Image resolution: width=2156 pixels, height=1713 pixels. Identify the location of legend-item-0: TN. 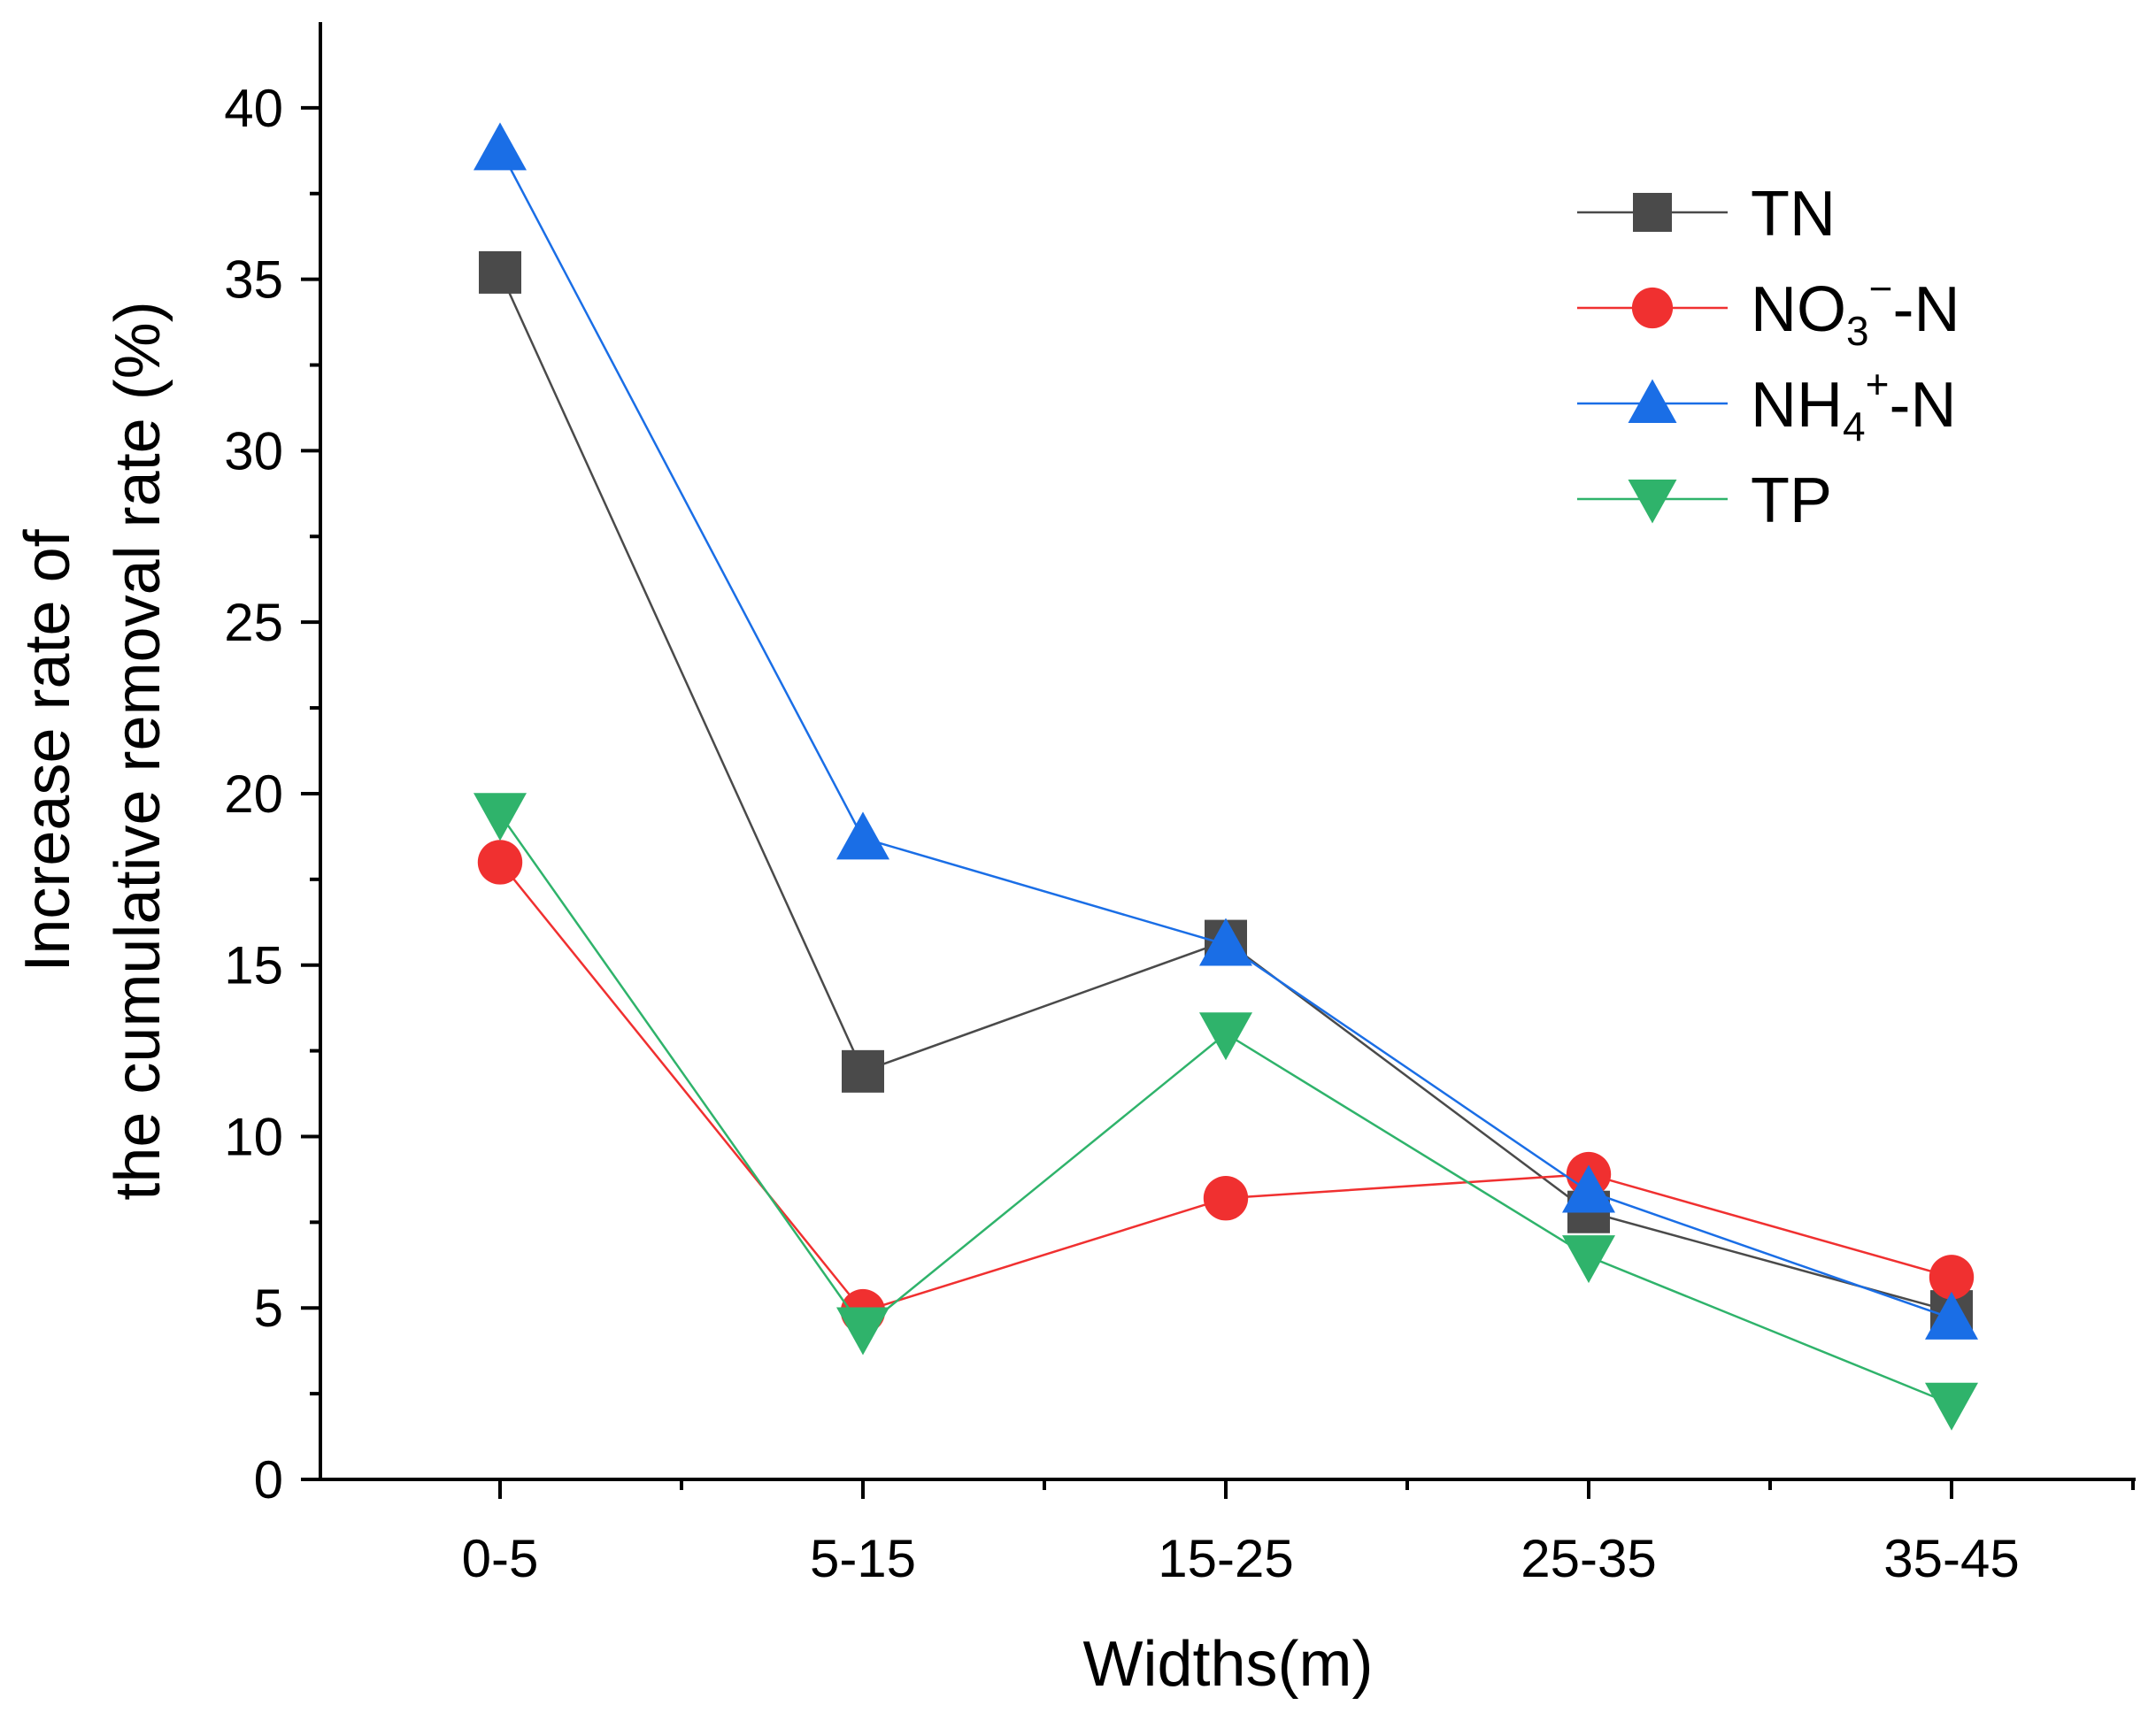
(1707, 214).